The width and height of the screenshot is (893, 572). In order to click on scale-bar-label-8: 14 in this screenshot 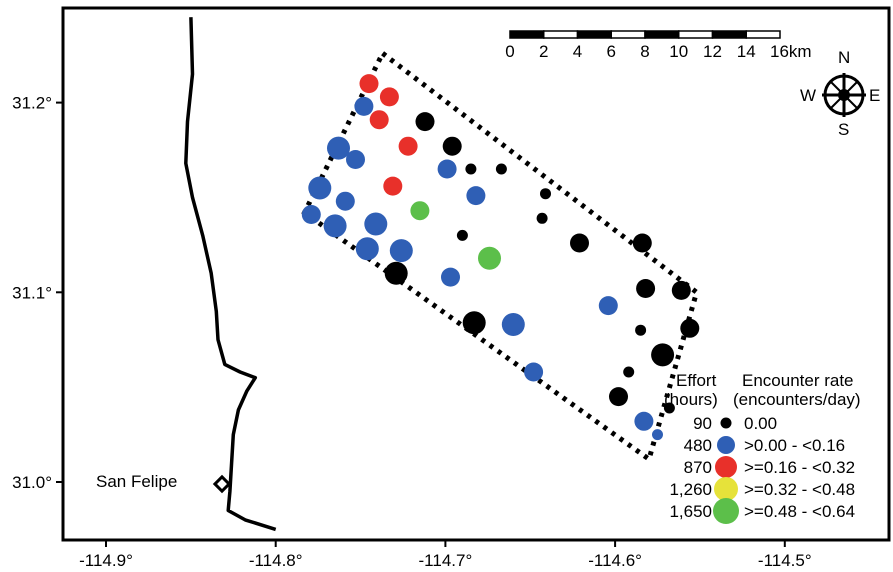, I will do `click(746, 51)`.